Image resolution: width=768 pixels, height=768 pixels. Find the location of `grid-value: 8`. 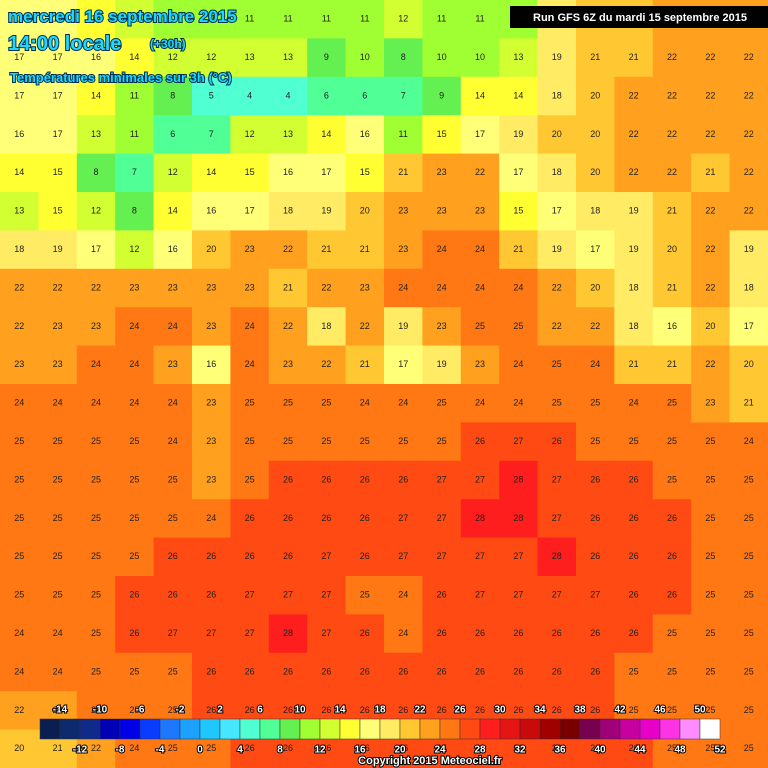

grid-value: 8 is located at coordinates (403, 57).